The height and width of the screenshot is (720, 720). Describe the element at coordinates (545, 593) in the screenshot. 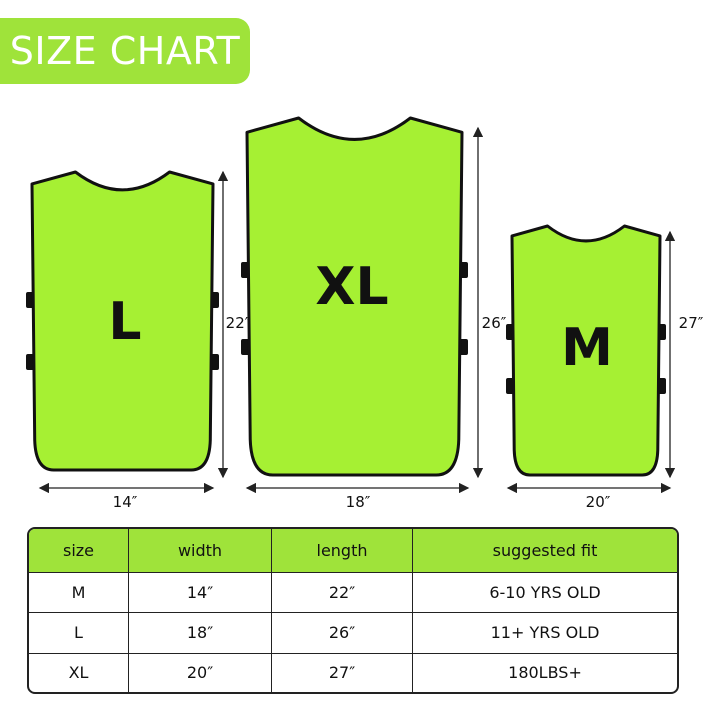

I see `cell-fit: 6-10 YRS OLD` at that location.